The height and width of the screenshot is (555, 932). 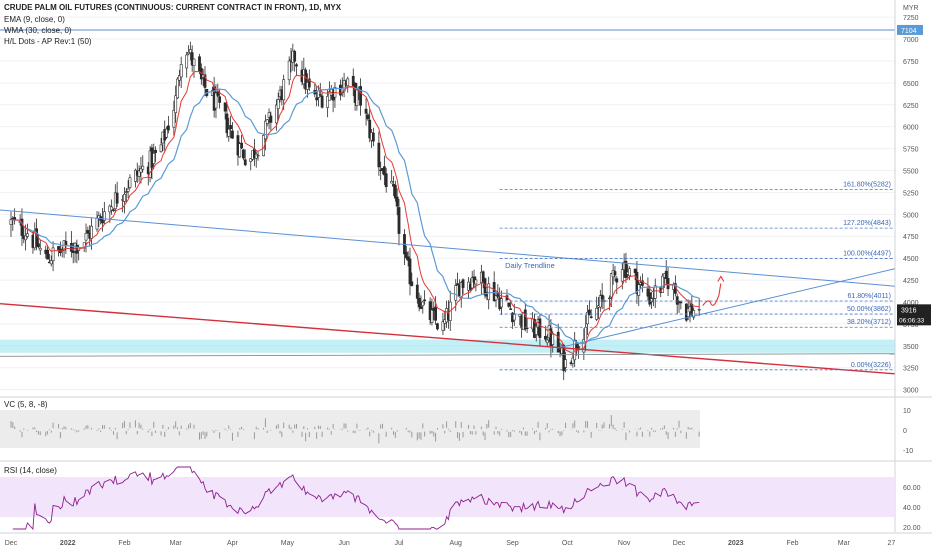 What do you see at coordinates (905, 431) in the screenshot?
I see `vc-tick-label: 0` at bounding box center [905, 431].